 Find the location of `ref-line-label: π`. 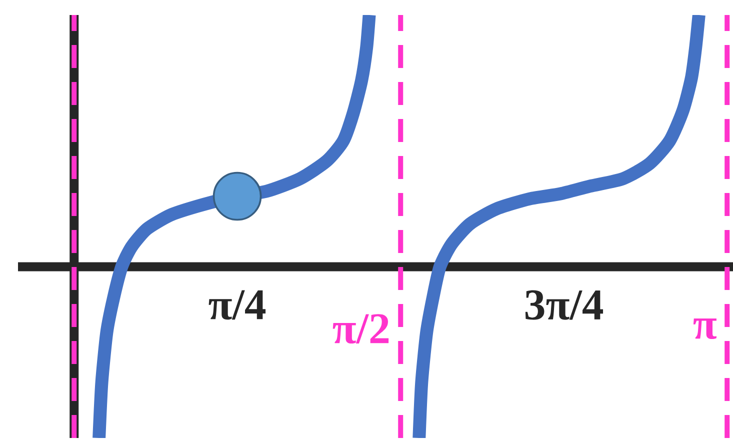

ref-line-label: π is located at coordinates (704, 329).